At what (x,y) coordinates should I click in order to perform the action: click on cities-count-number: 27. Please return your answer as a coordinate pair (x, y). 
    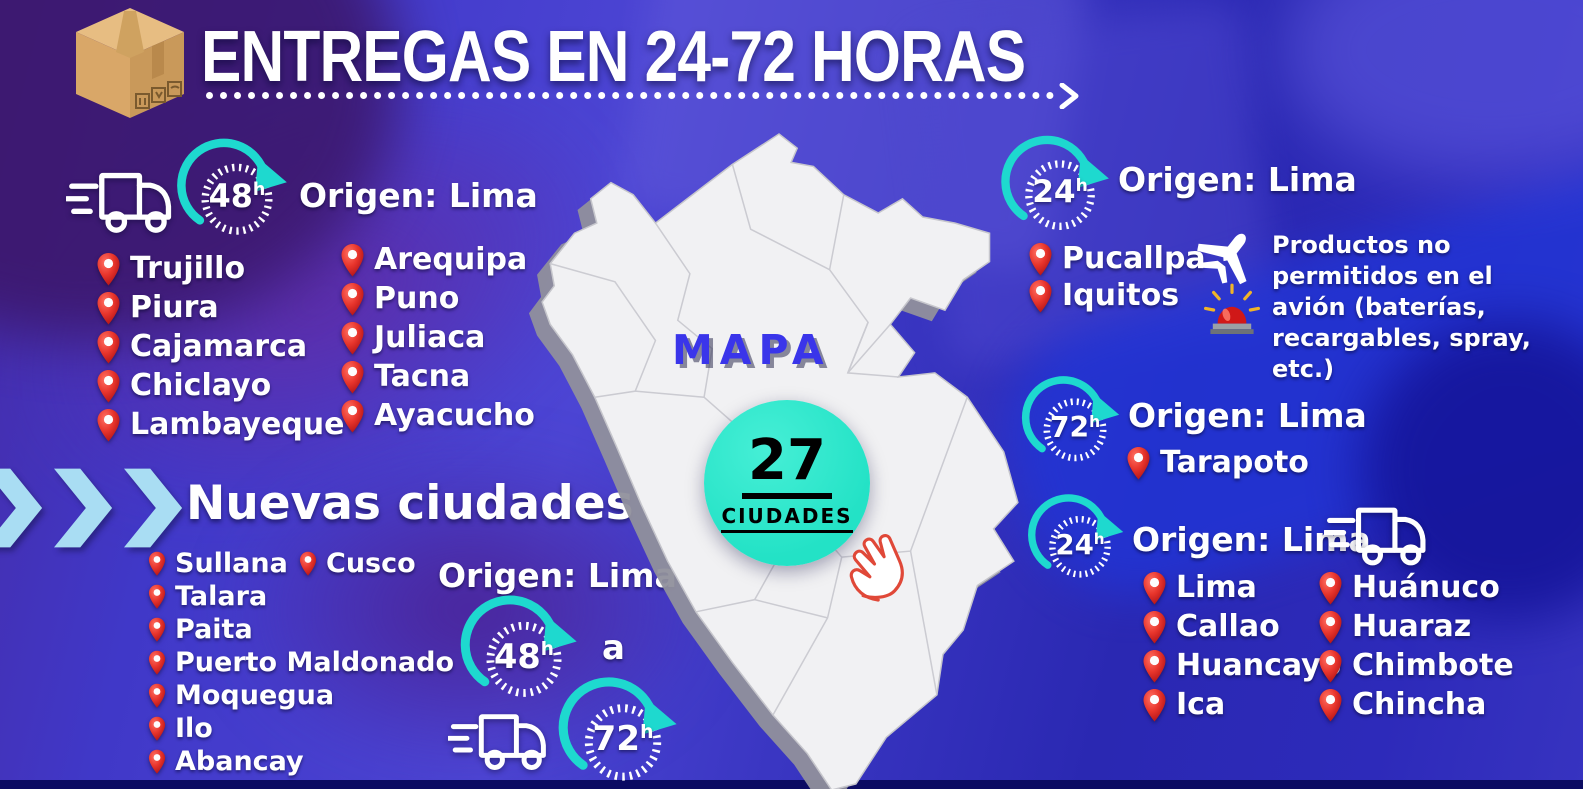
    Looking at the image, I should click on (787, 466).